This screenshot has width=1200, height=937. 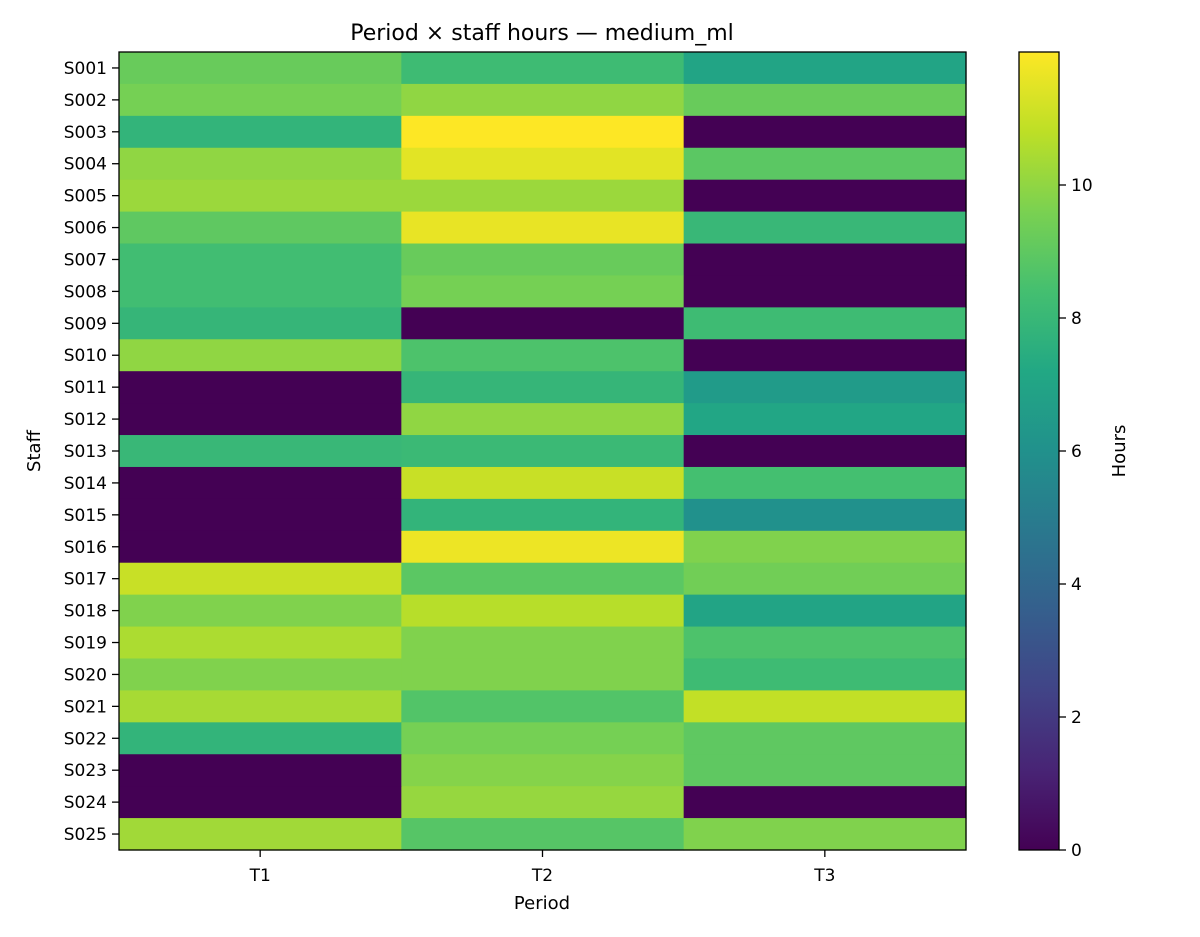 I want to click on colorbar-tick-label: 4, so click(x=1076, y=585).